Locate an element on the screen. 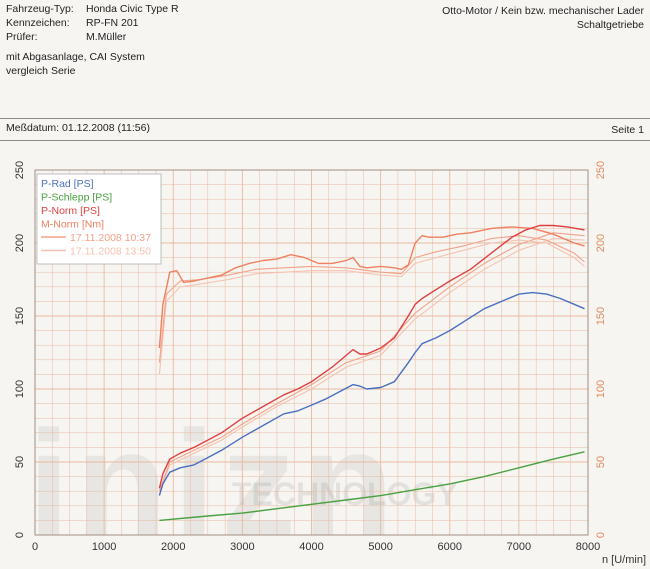 The width and height of the screenshot is (650, 569). y-left-tick-label: 50 is located at coordinates (20, 462).